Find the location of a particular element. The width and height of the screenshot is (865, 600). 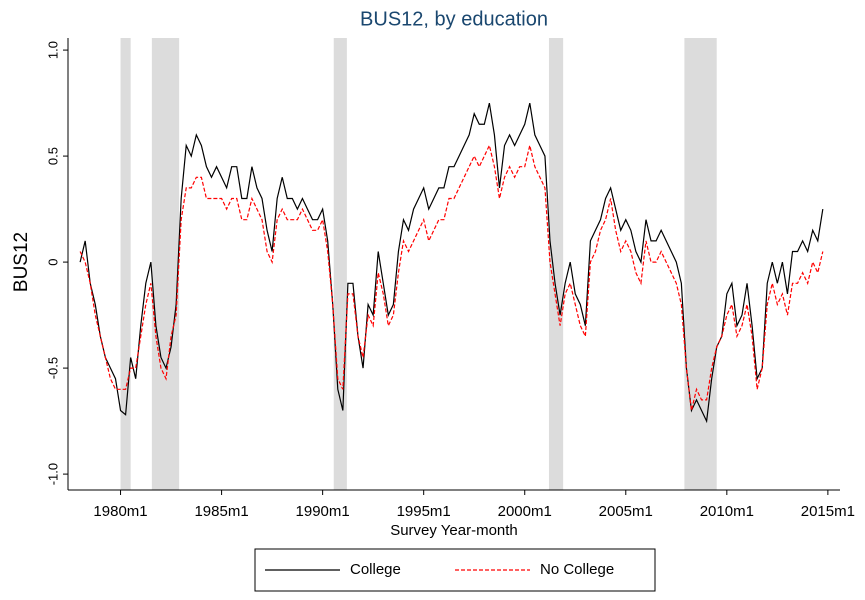

x-tick-label: 2000m1 is located at coordinates (525, 511).